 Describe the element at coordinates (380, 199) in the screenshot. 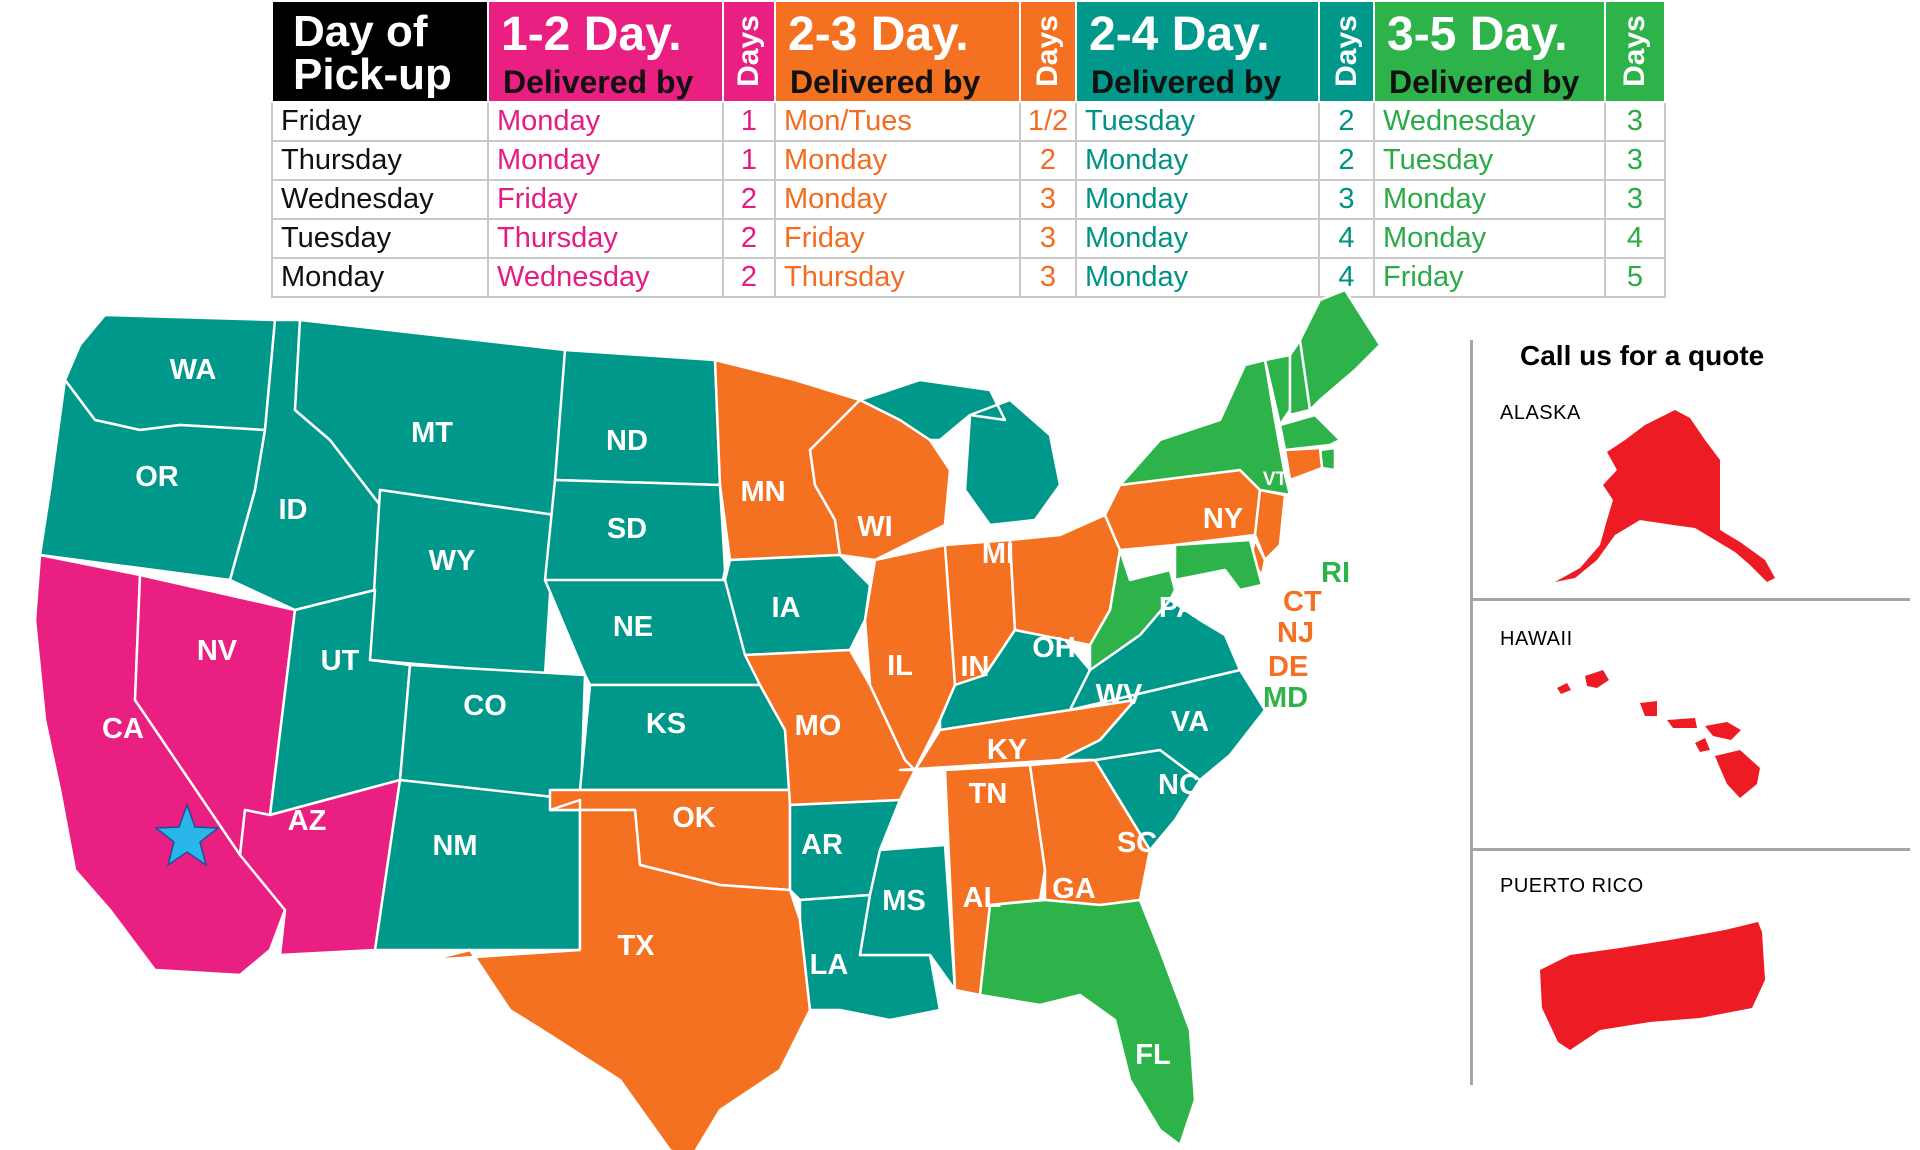

I see `pickup-day-cell: Wednesday` at that location.